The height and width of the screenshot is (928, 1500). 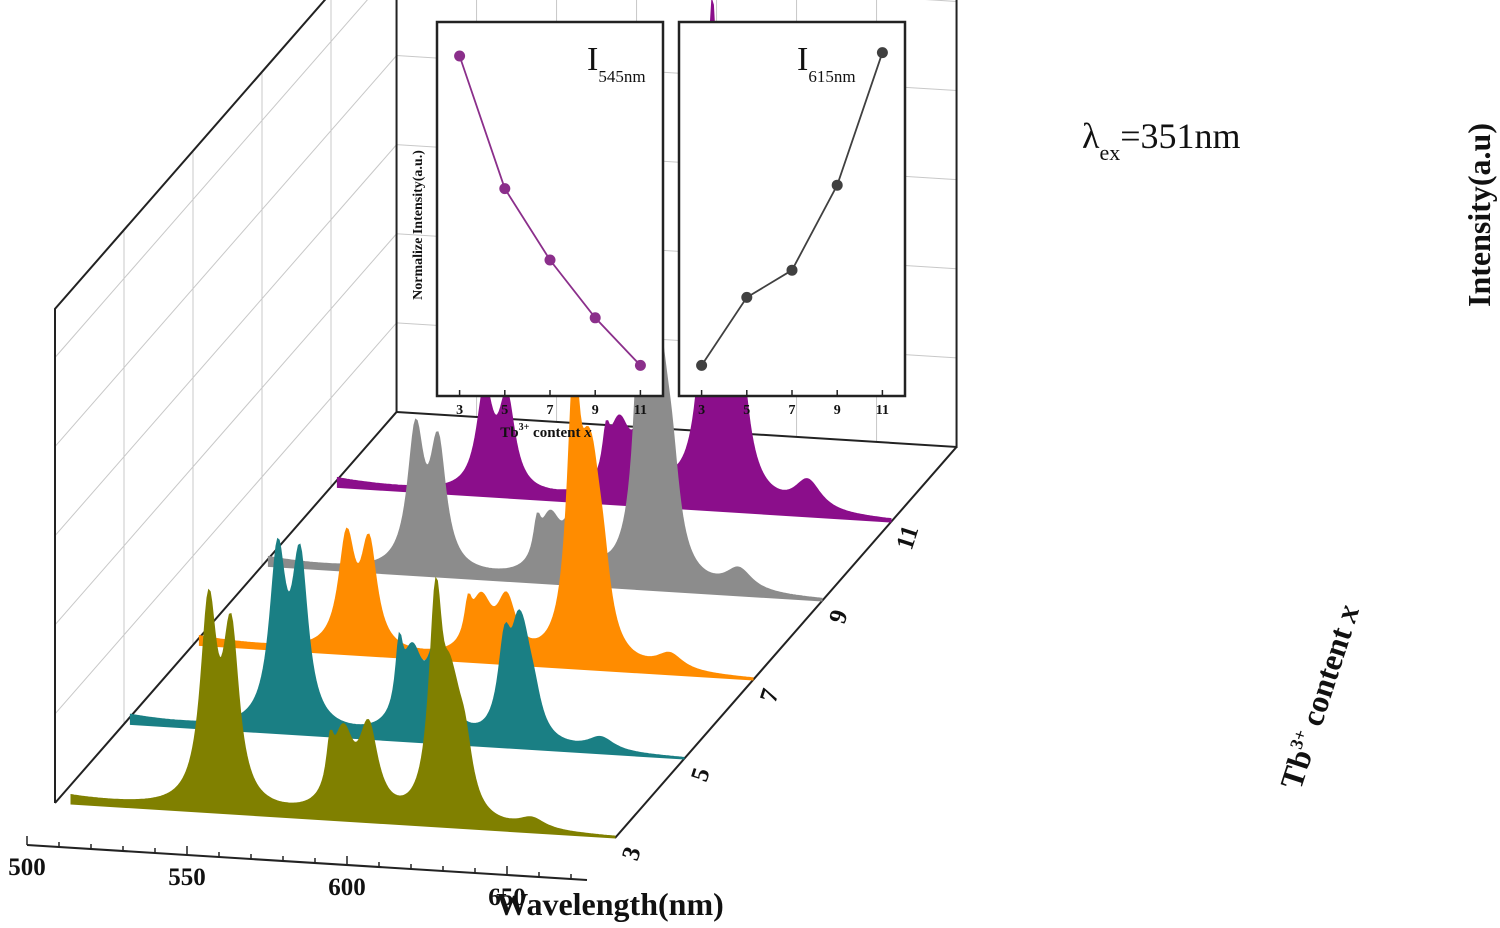 I want to click on x-tick-label: 600, so click(x=347, y=887).